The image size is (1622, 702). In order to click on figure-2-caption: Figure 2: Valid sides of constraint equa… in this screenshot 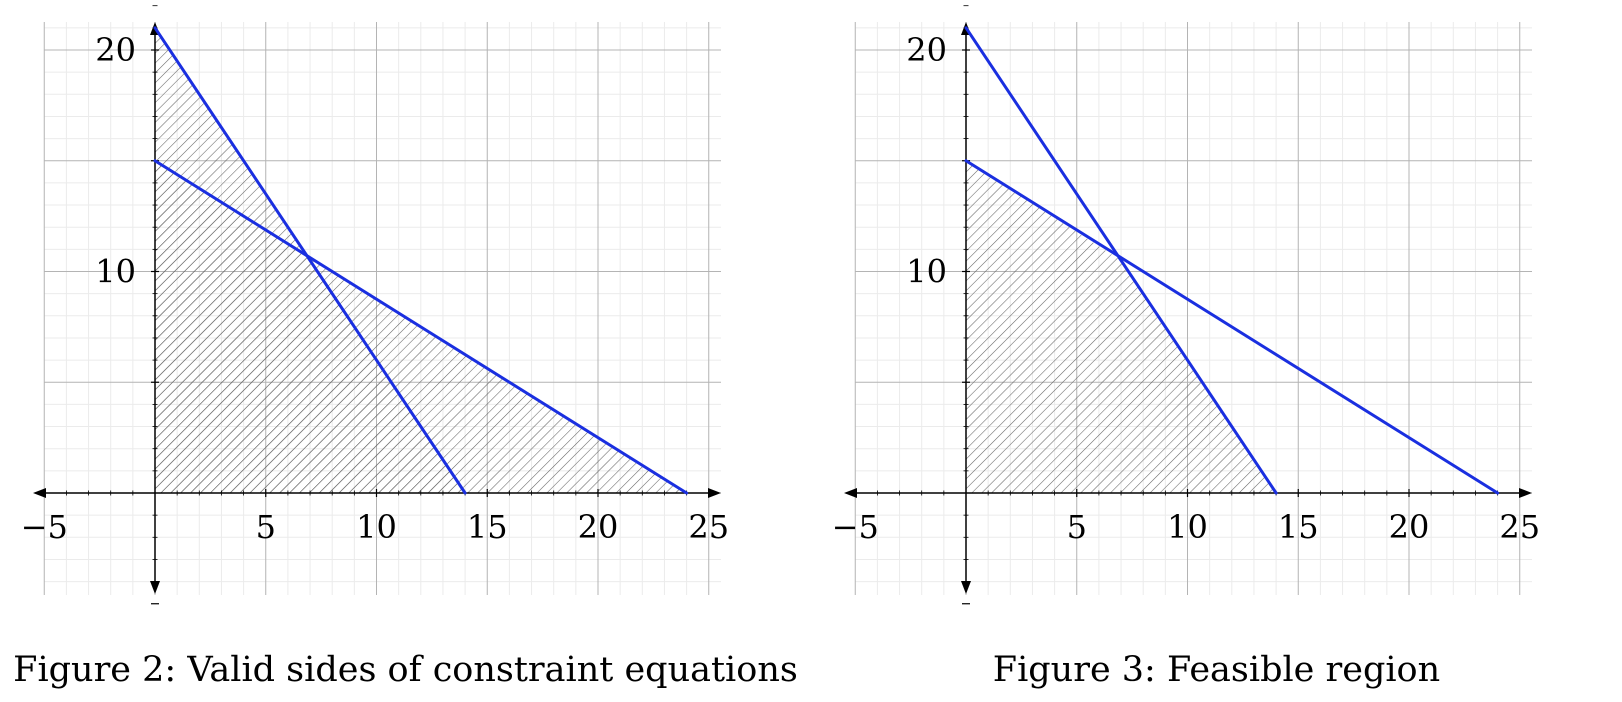, I will do `click(405, 670)`.